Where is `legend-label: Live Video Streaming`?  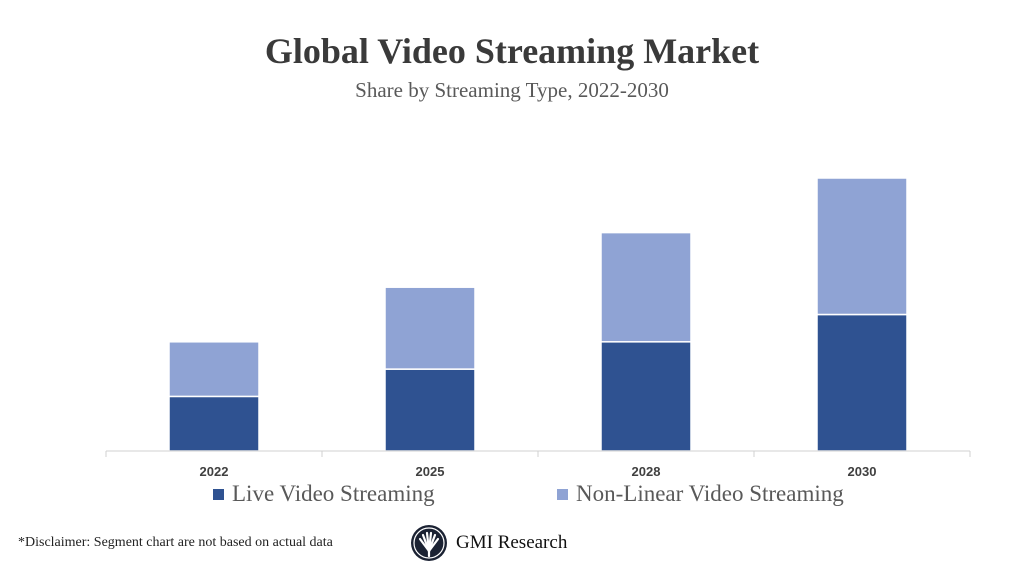
legend-label: Live Video Streaming is located at coordinates (333, 493).